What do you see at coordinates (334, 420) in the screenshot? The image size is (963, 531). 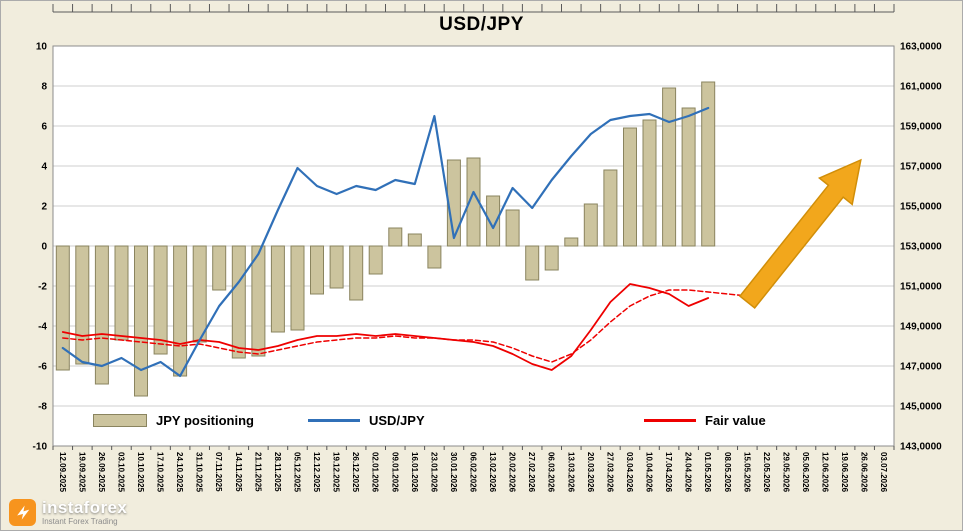 I see `usdjpy-line-swatch` at bounding box center [334, 420].